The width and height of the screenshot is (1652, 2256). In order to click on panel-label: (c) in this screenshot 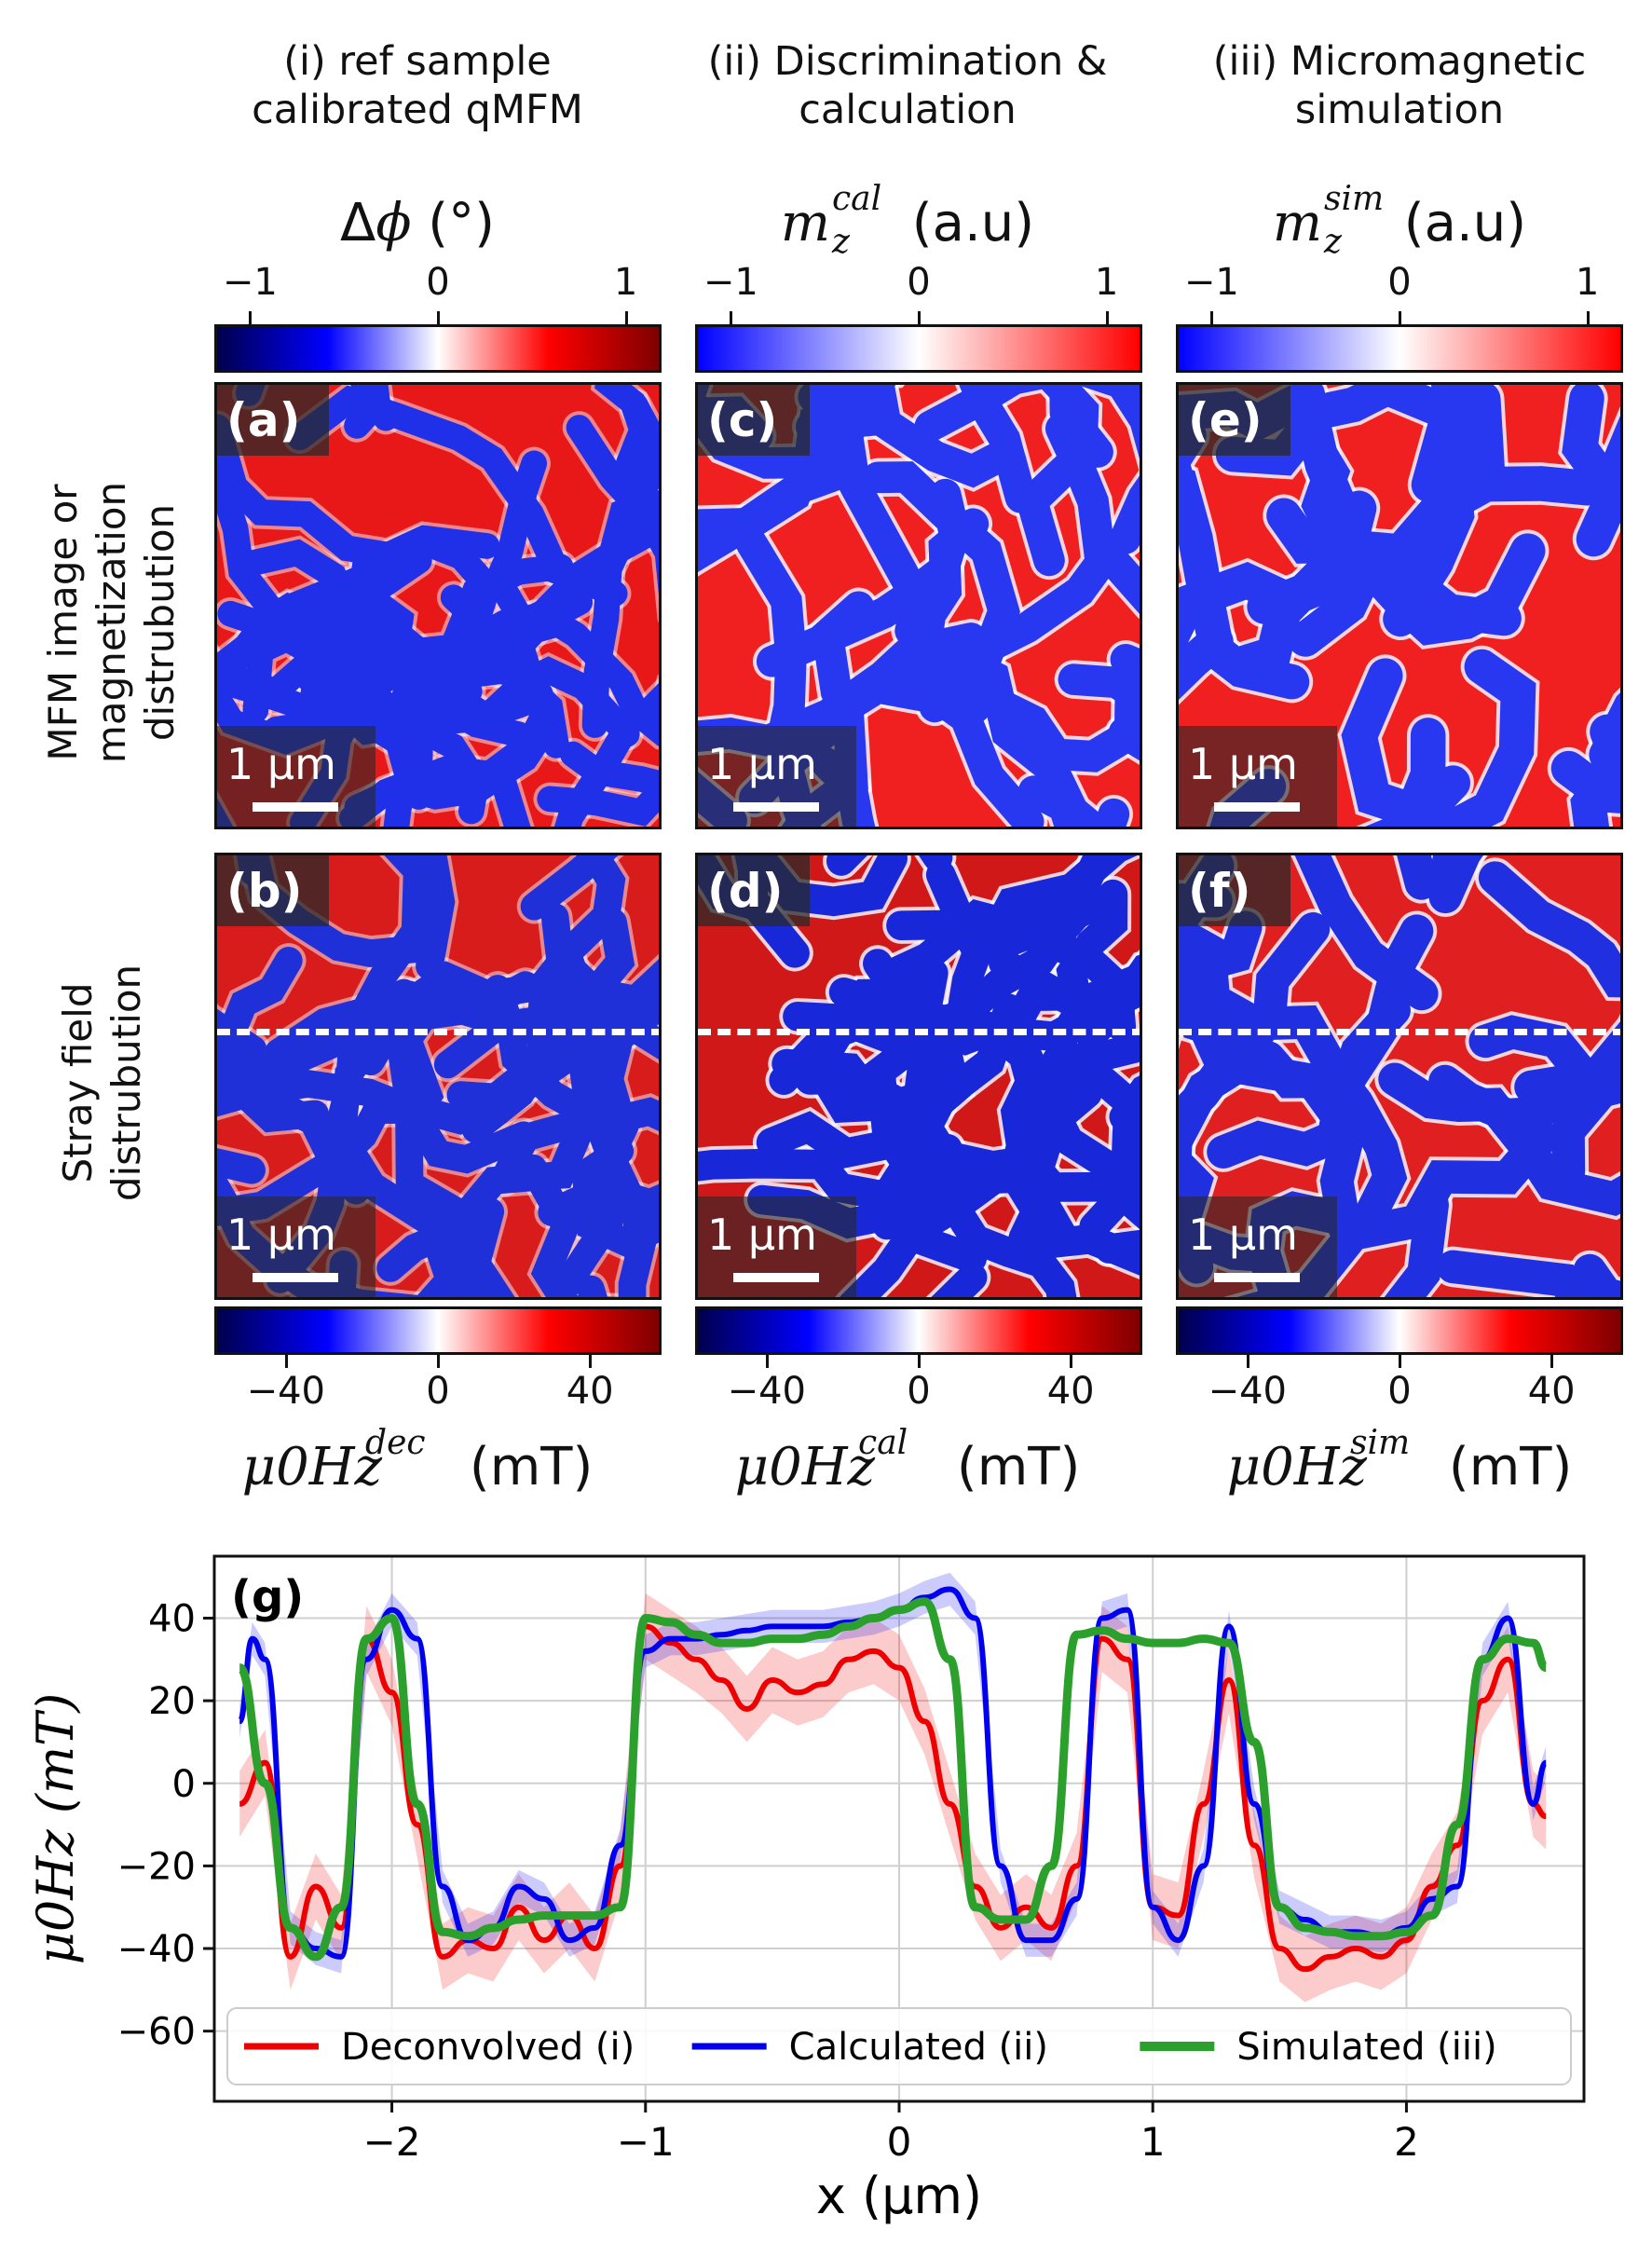, I will do `click(754, 420)`.